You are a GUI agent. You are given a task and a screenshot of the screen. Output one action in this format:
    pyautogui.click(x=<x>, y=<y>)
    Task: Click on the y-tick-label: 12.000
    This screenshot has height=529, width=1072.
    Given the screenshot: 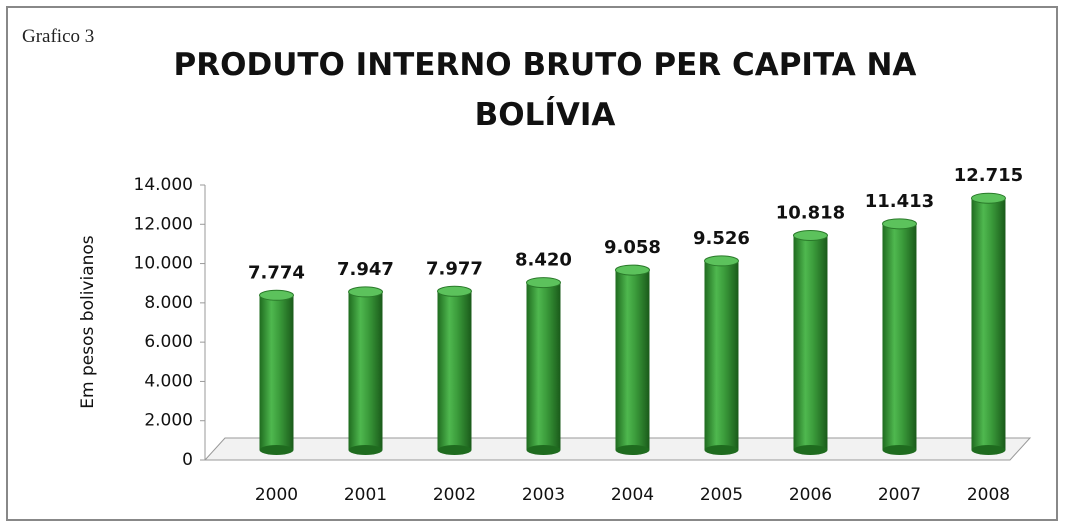 What is the action you would take?
    pyautogui.click(x=163, y=224)
    